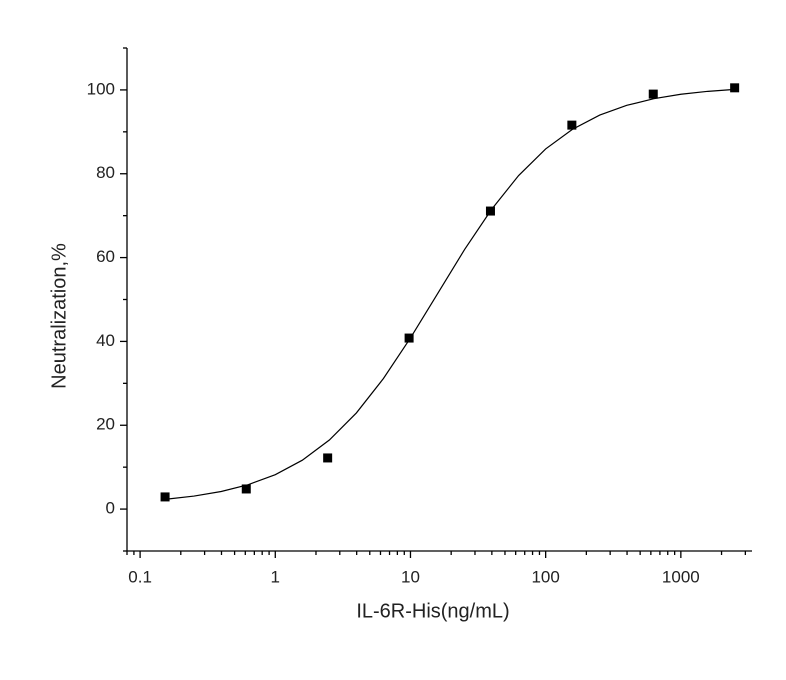 Image resolution: width=786 pixels, height=680 pixels. Describe the element at coordinates (101, 88) in the screenshot. I see `y-tick-label: 100` at that location.